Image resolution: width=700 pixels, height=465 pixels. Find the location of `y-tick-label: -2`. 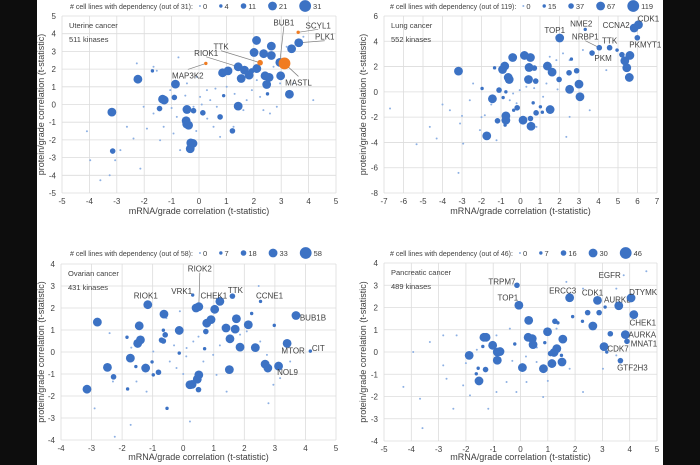

y-tick-label: -2 is located at coordinates (375, 117).